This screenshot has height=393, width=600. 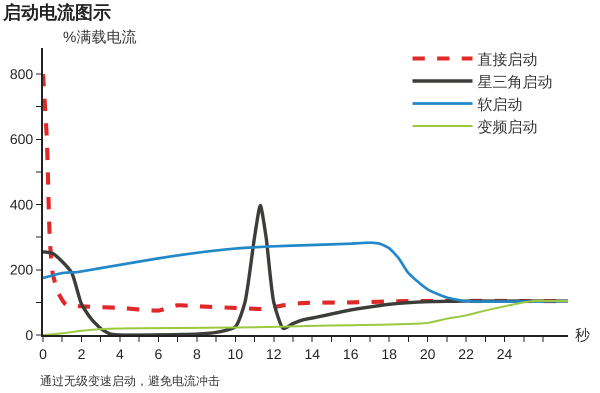 I want to click on x-tick-label: 18, so click(x=389, y=354).